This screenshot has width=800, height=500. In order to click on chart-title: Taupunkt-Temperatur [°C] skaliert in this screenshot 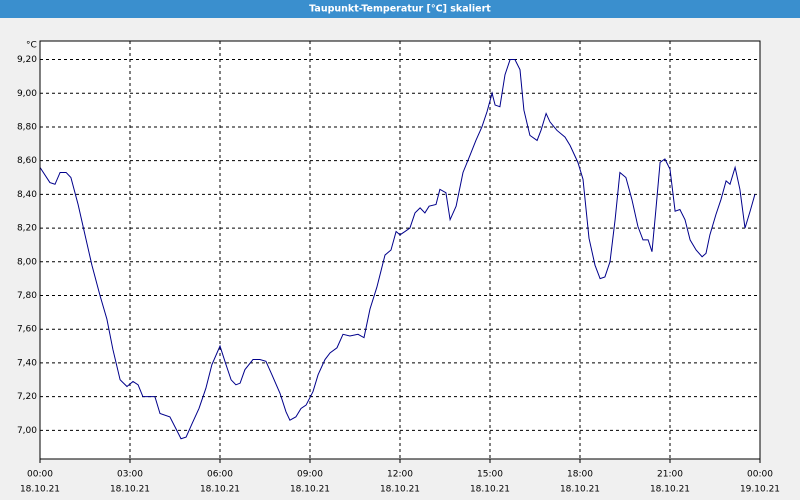, I will do `click(400, 9)`.